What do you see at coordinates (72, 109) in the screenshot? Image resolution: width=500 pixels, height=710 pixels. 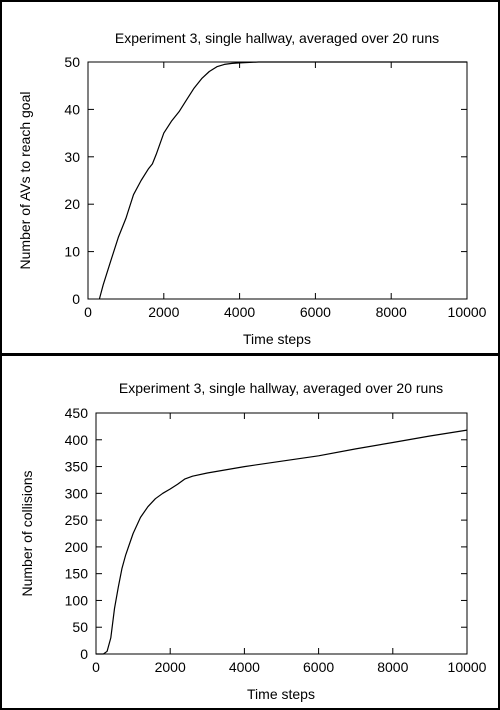 I see `y-tick-label: 40` at bounding box center [72, 109].